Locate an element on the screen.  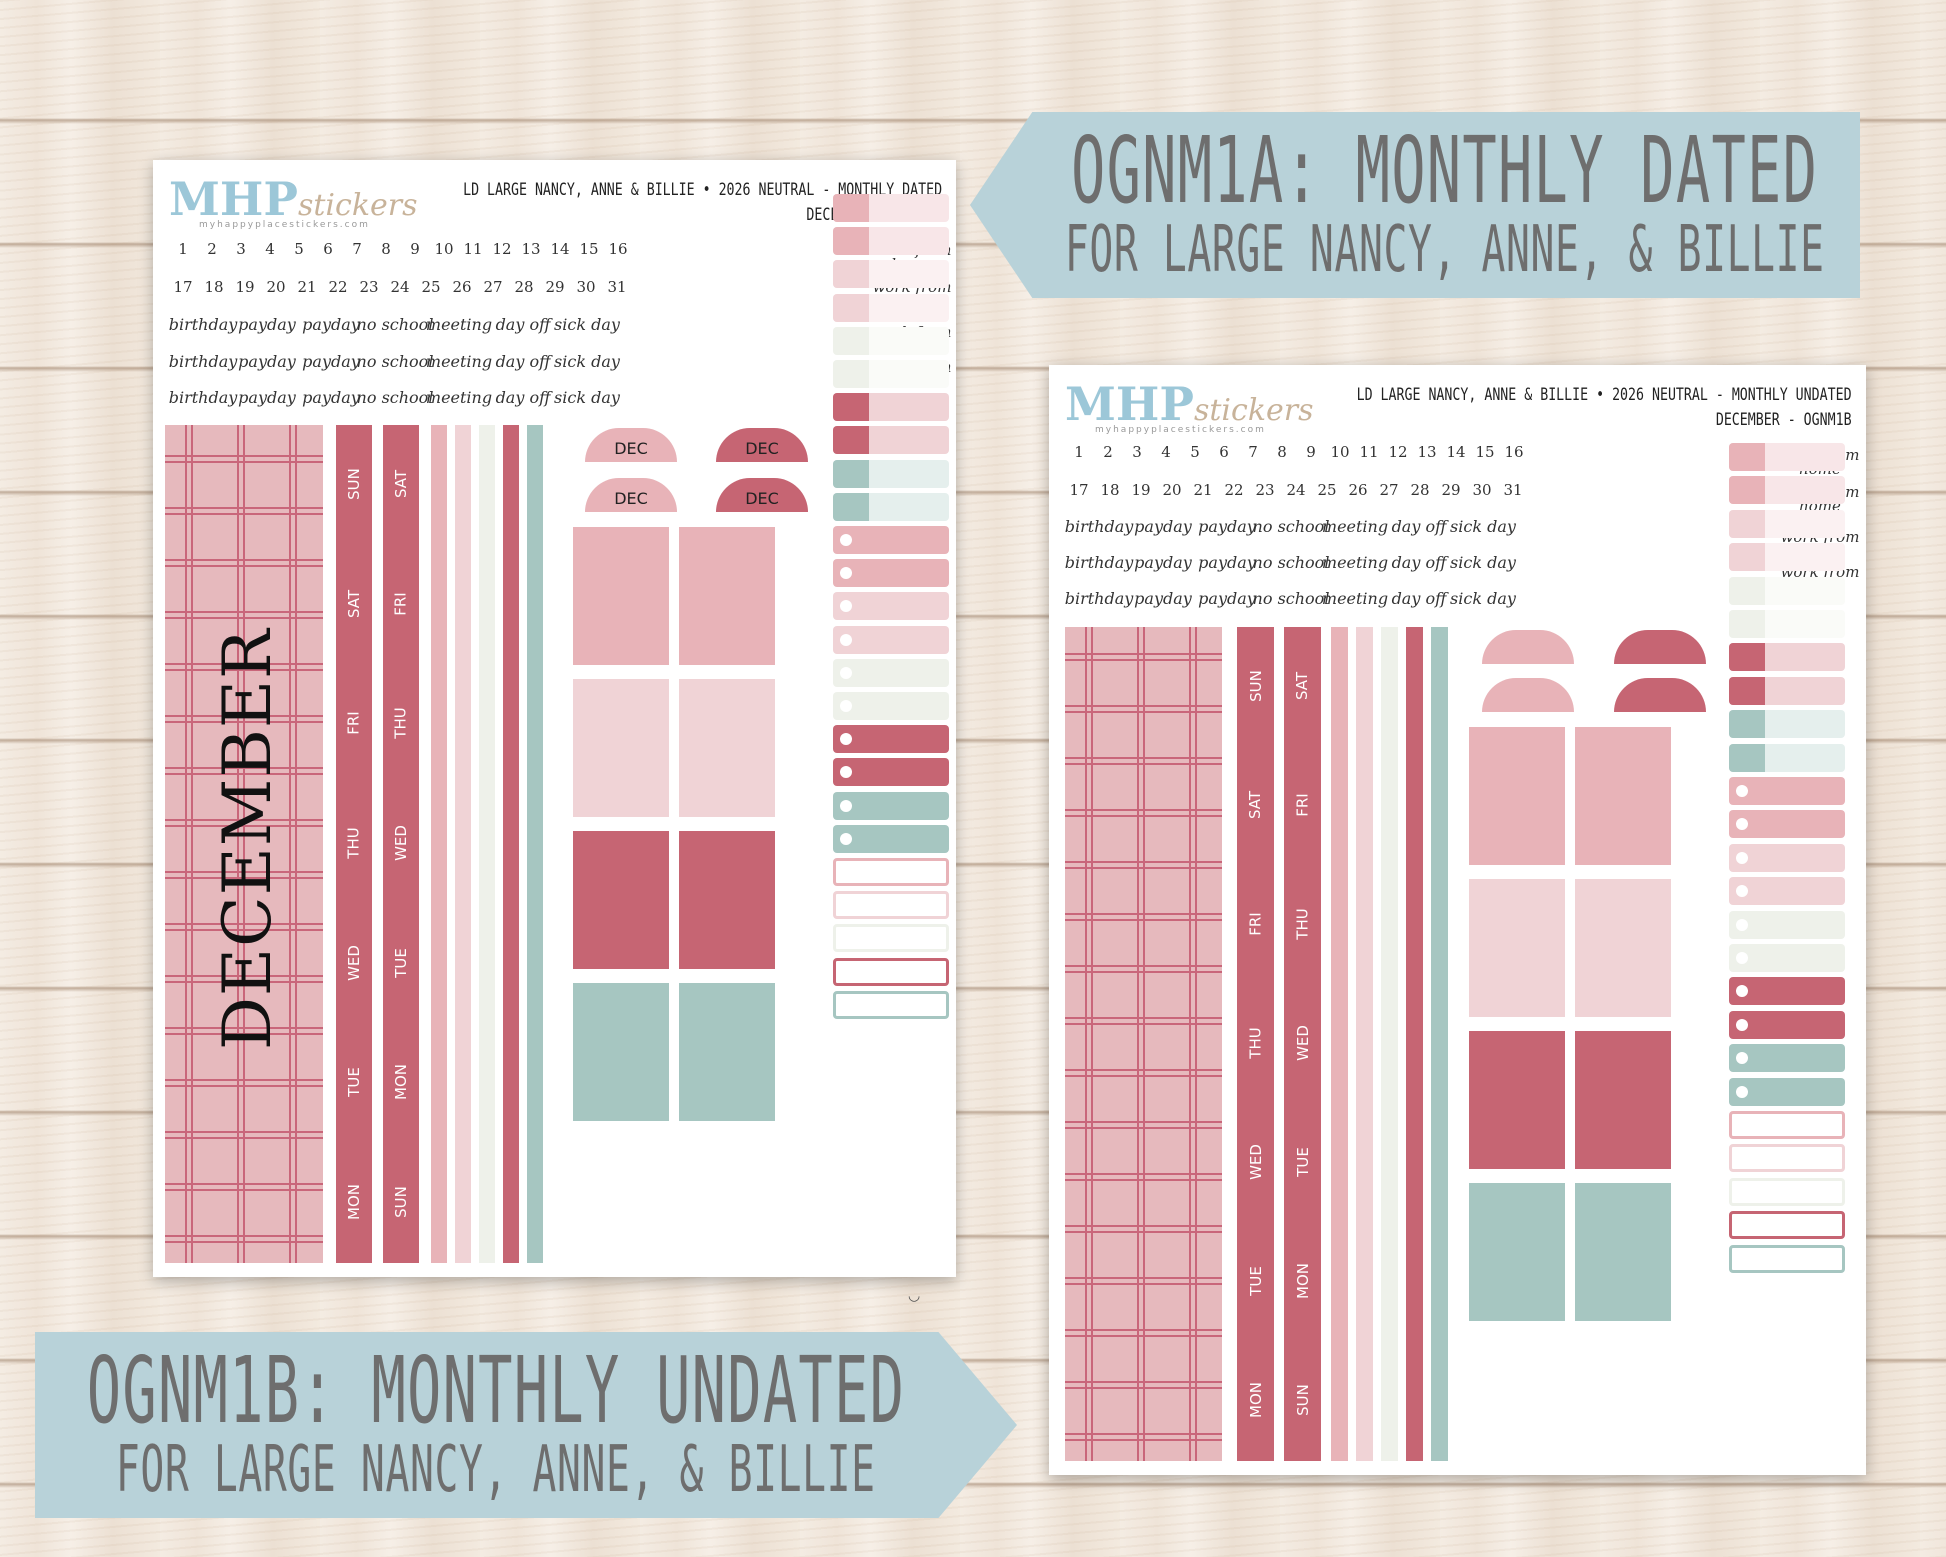
word-sticker: meeting is located at coordinates (459, 397).